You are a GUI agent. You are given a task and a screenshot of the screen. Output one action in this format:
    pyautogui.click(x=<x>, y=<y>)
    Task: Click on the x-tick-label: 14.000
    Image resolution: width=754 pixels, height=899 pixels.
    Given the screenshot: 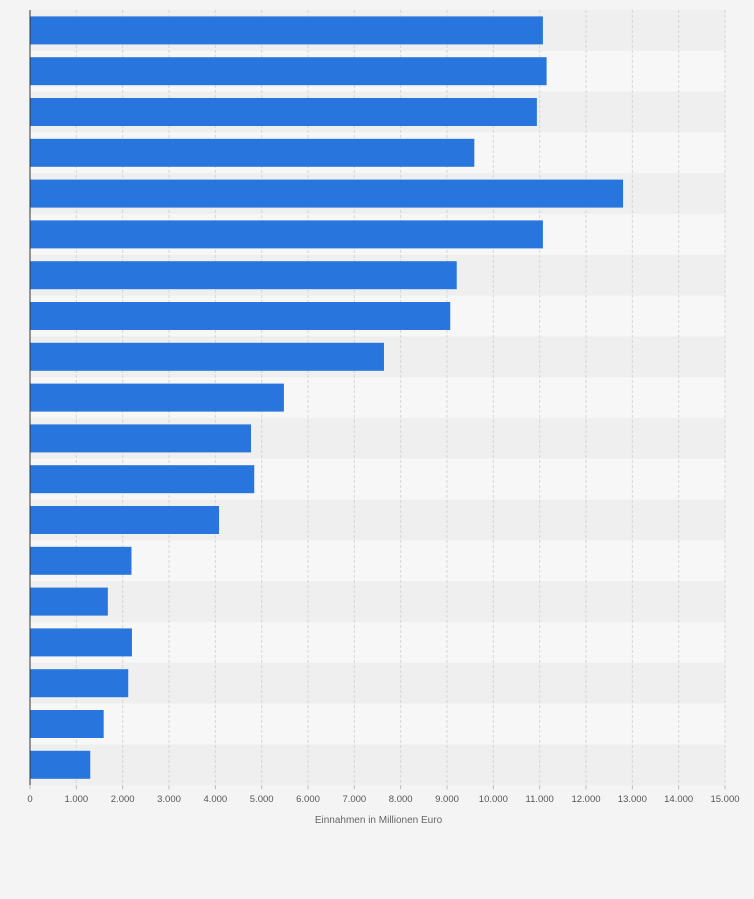 What is the action you would take?
    pyautogui.click(x=678, y=799)
    